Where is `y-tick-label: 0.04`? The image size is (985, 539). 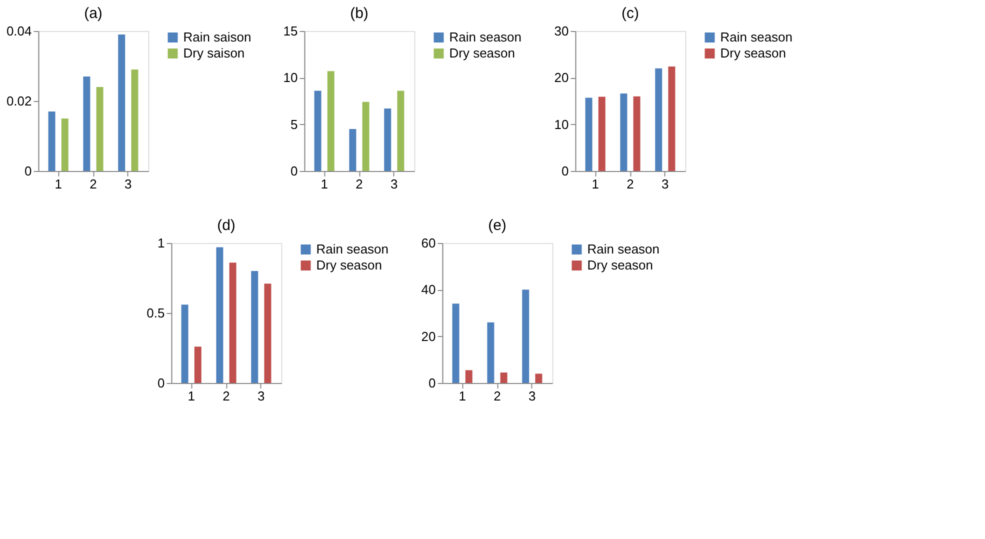
y-tick-label: 0.04 is located at coordinates (19, 31).